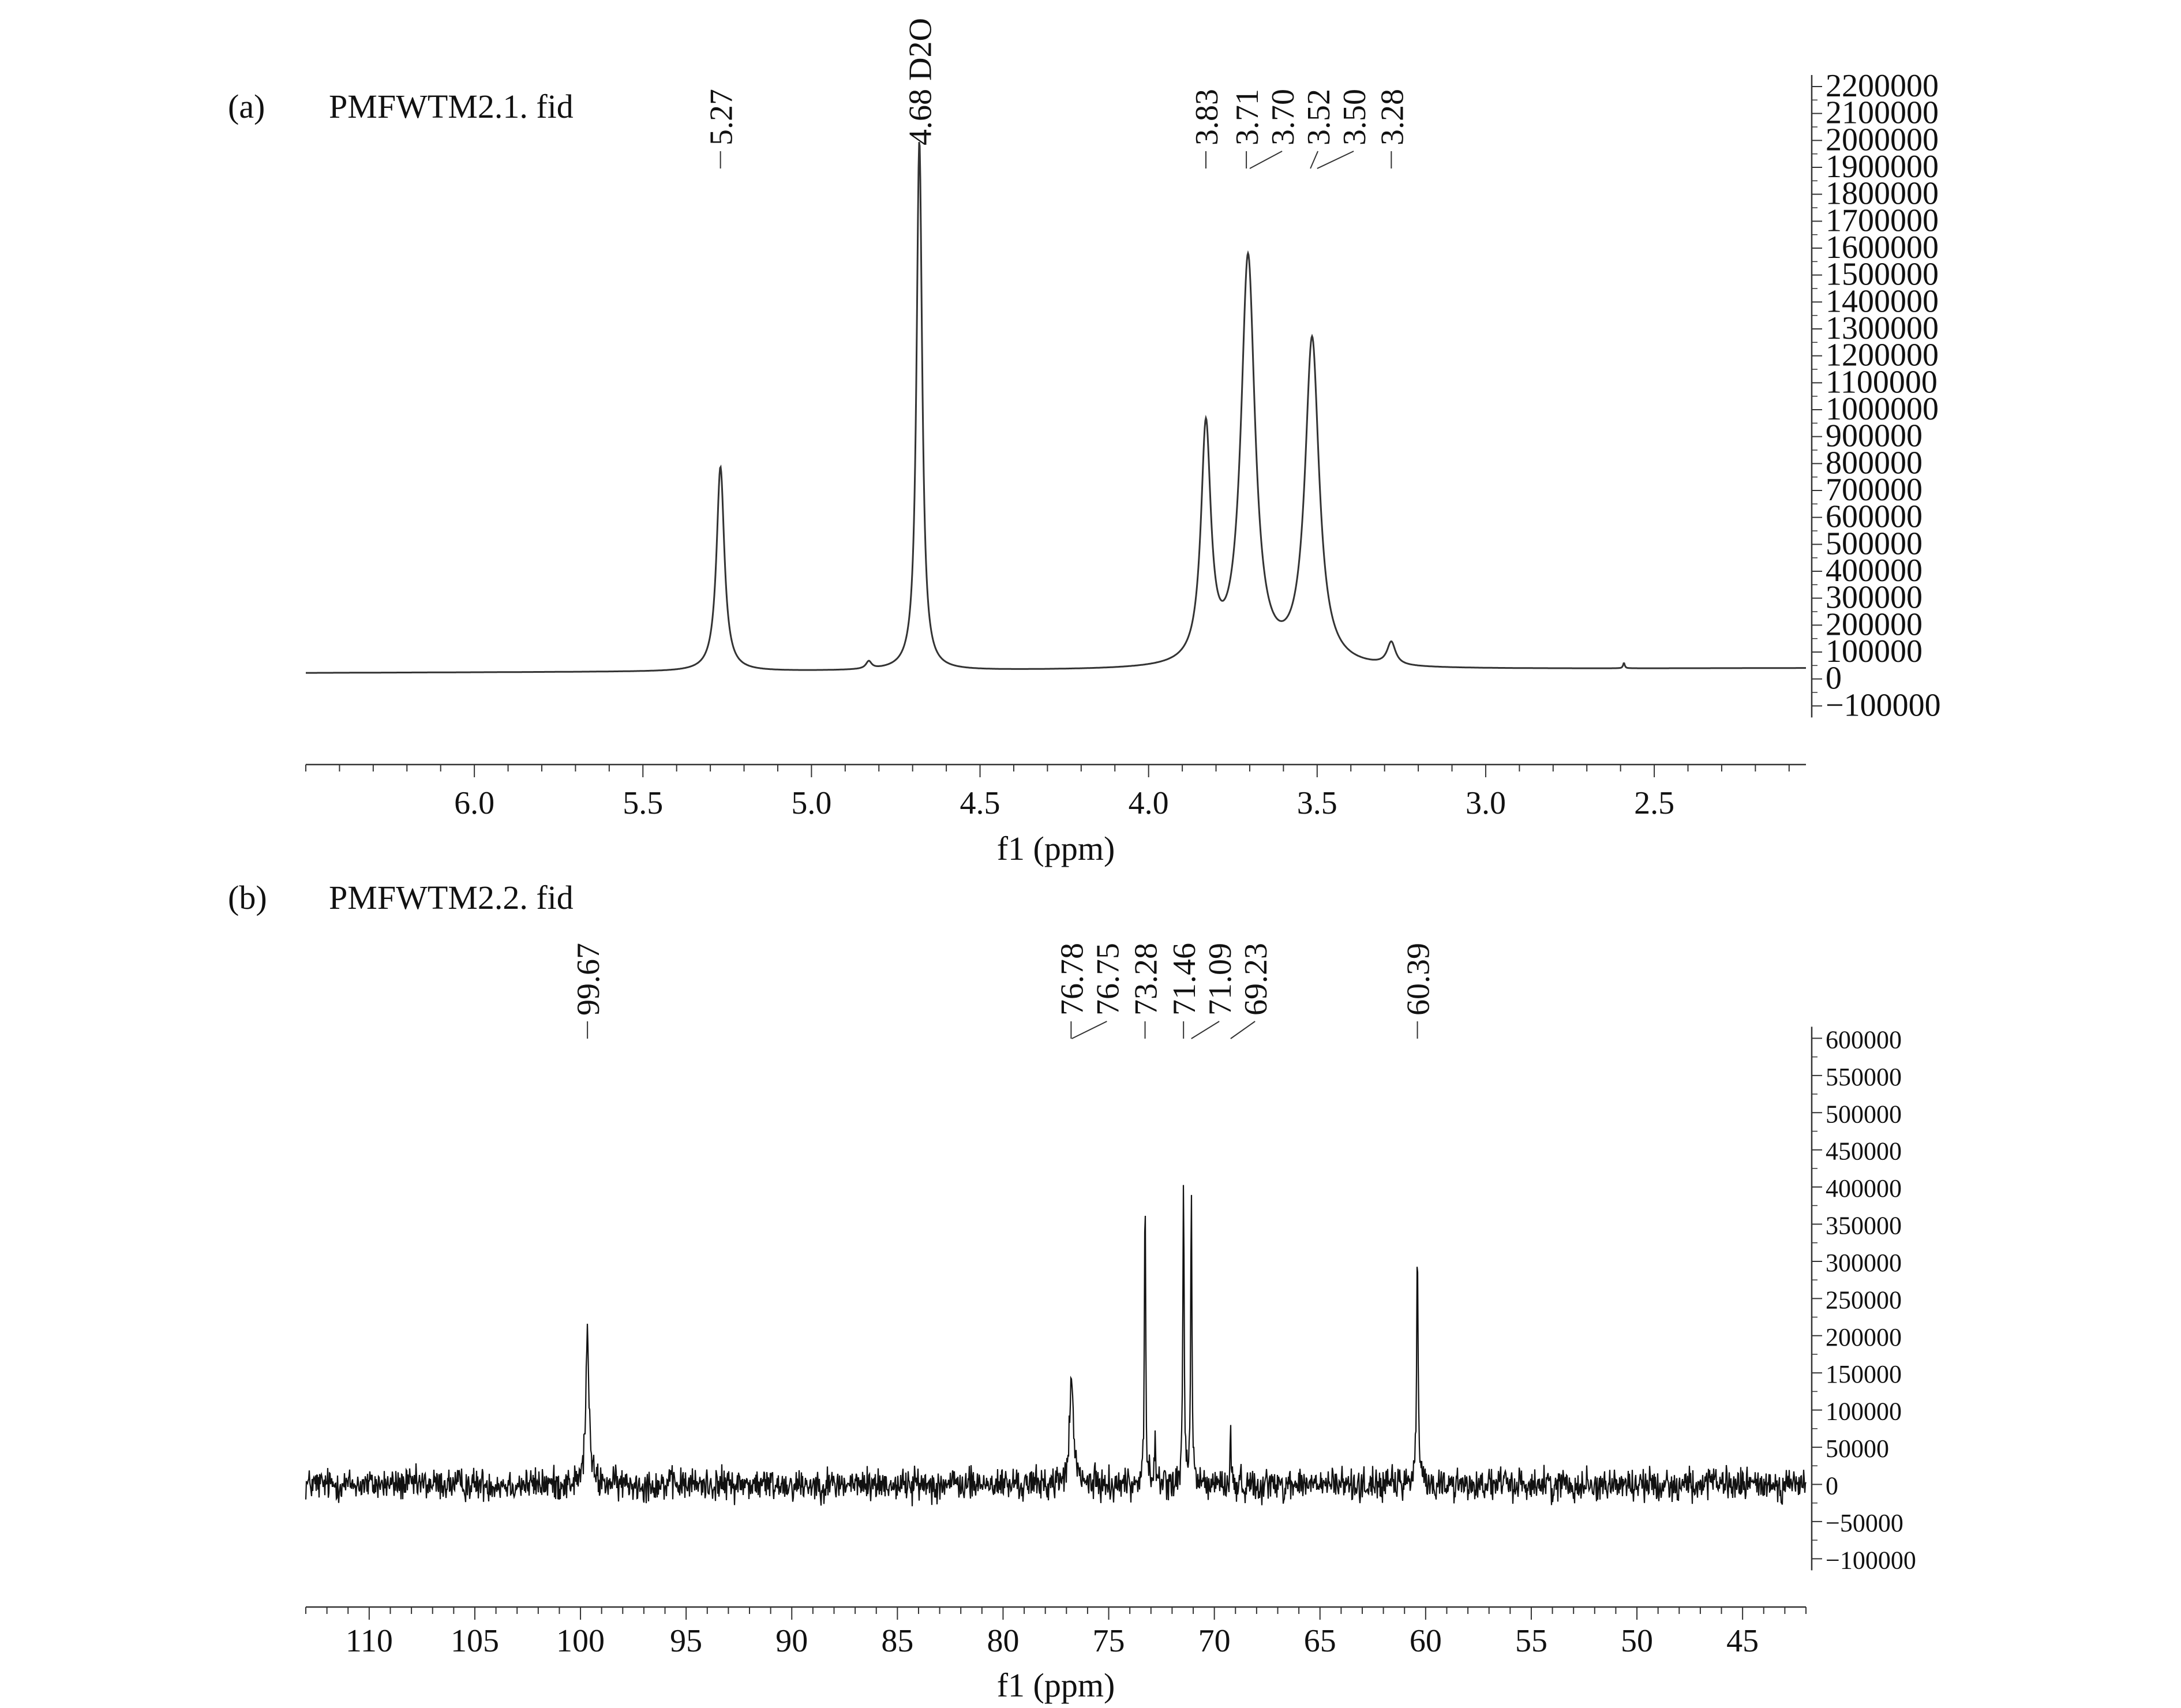 Image resolution: width=2181 pixels, height=1708 pixels. I want to click on x-tick-label: 75, so click(1109, 1641).